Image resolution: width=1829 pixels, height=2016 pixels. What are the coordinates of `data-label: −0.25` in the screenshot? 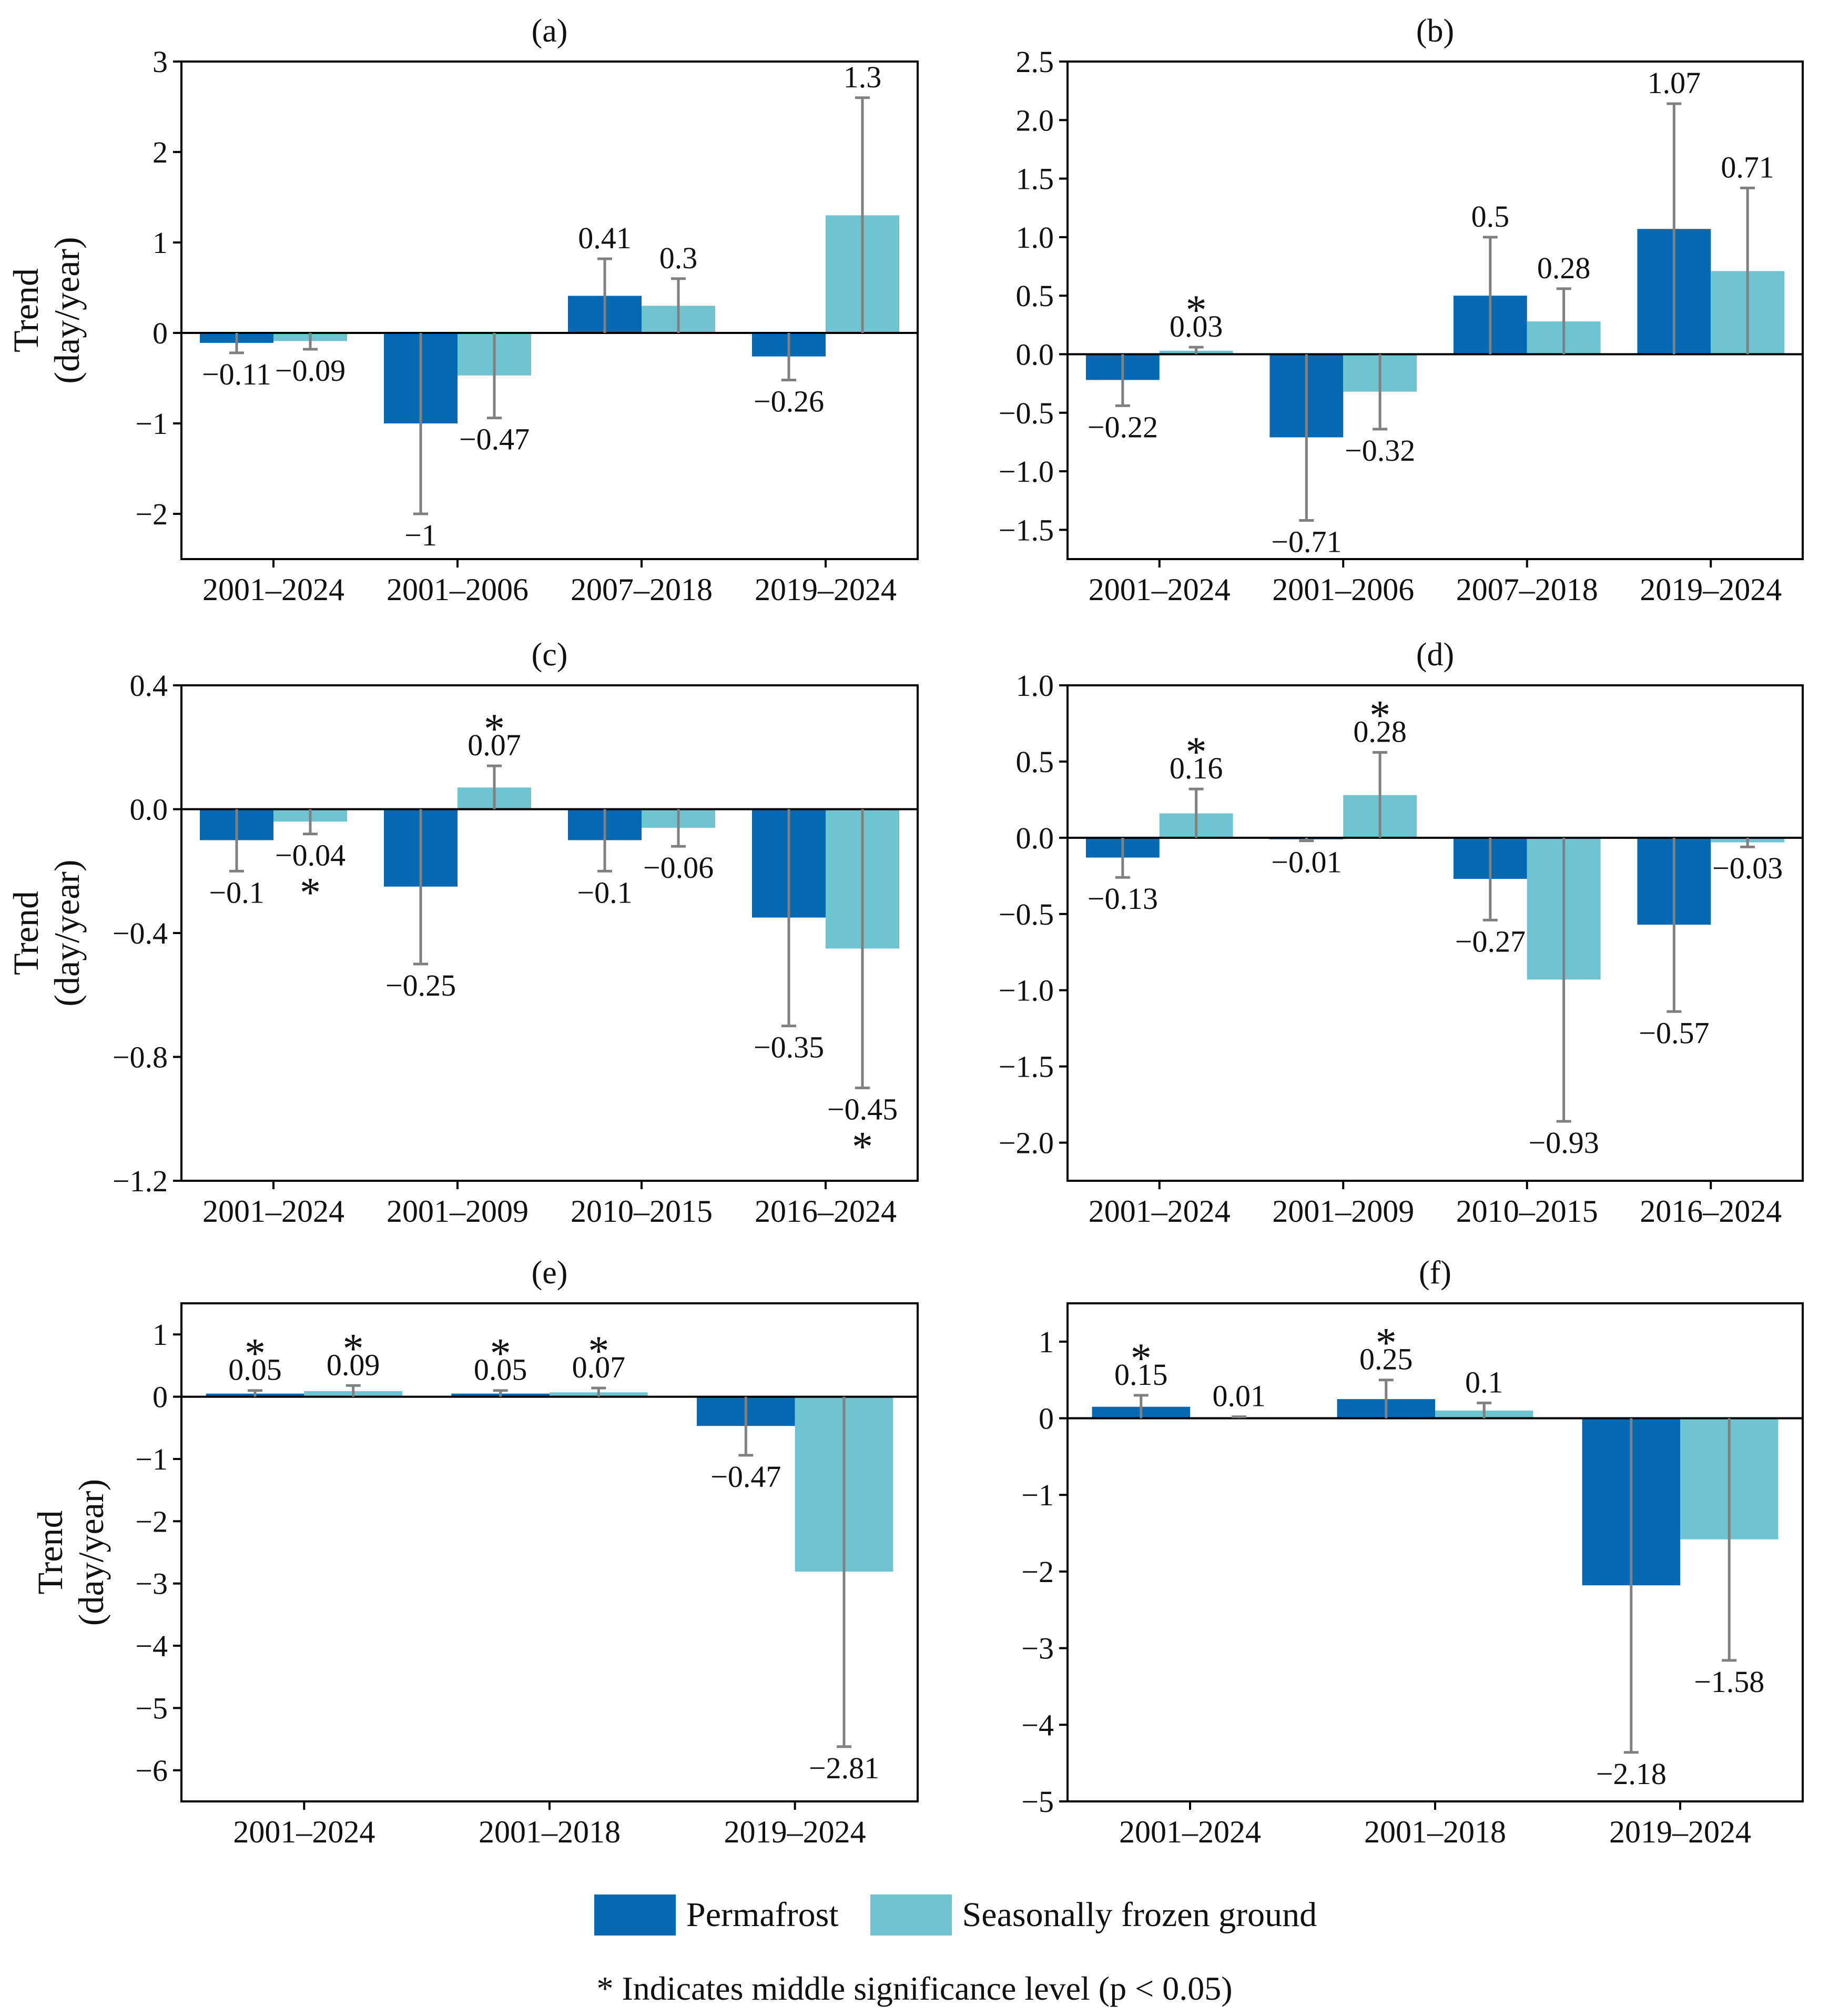 It's located at (420, 985).